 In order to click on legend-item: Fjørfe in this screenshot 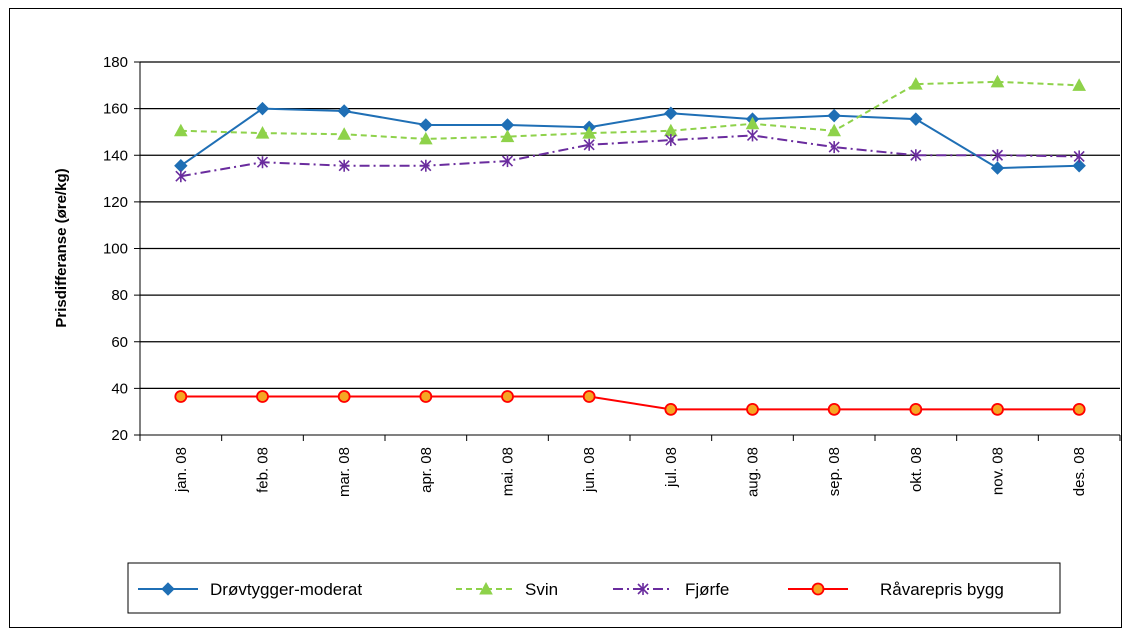, I will do `click(671, 589)`.